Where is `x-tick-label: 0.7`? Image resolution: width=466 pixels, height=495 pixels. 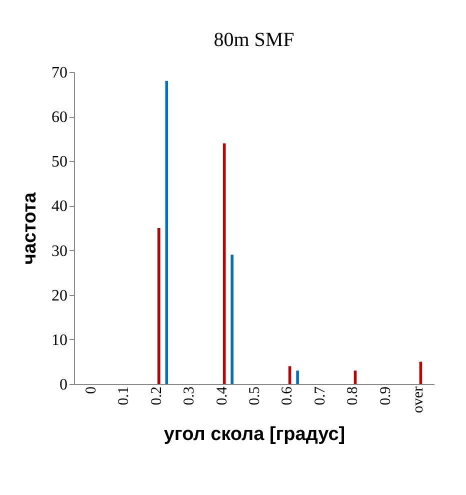
x-tick-label: 0.7 is located at coordinates (320, 396).